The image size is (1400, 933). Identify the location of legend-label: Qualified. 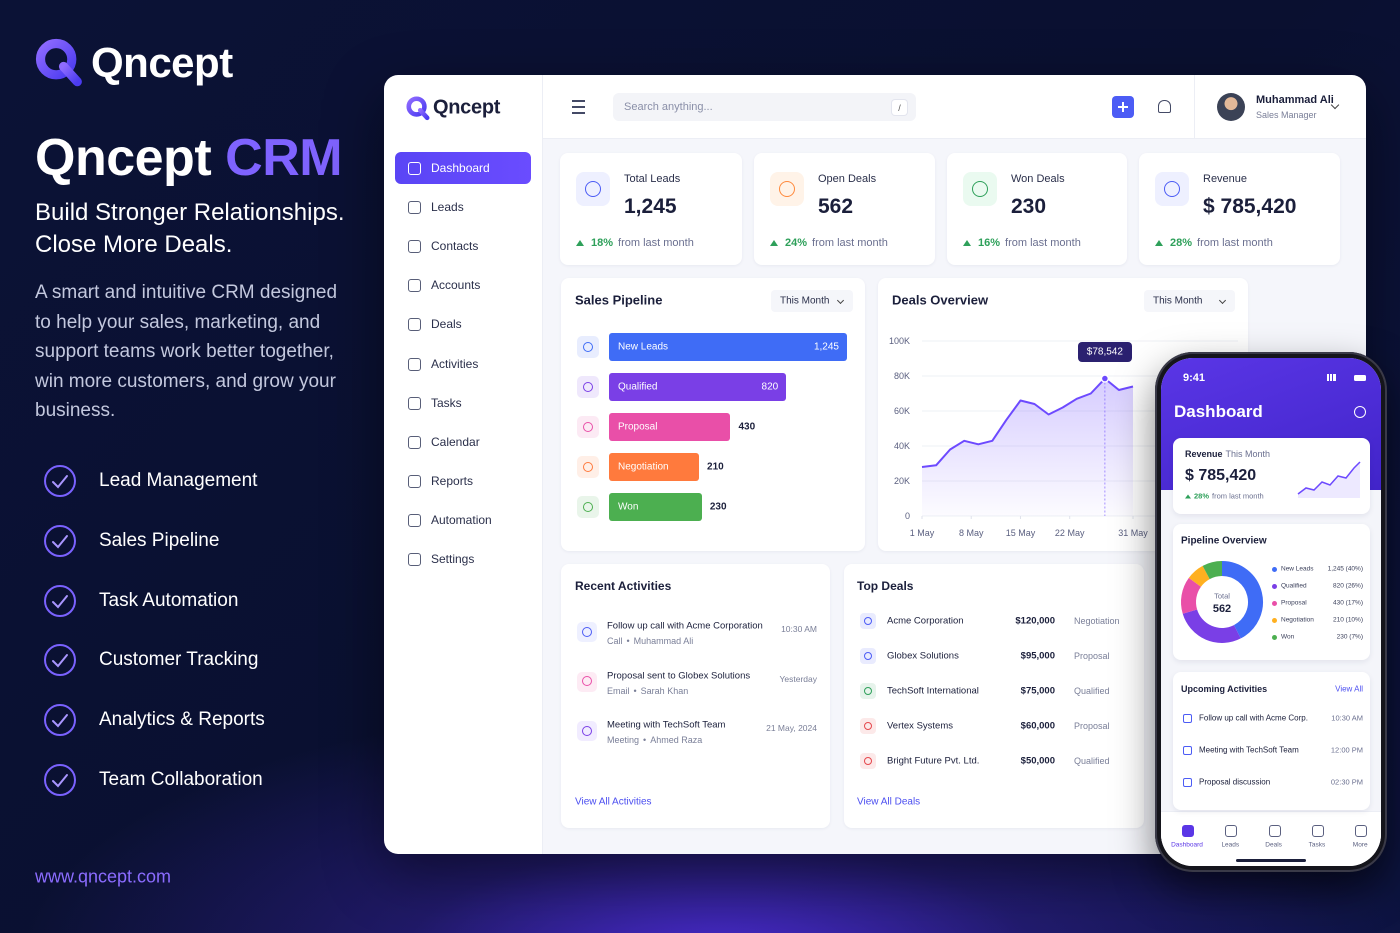
(1294, 586).